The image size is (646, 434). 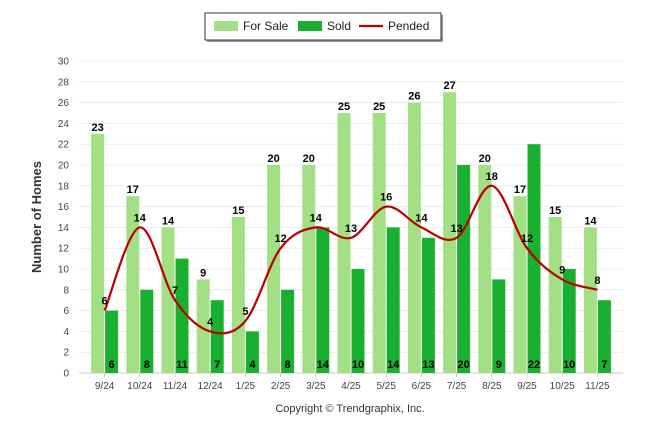 What do you see at coordinates (64, 103) in the screenshot?
I see `y-tick-label: 26` at bounding box center [64, 103].